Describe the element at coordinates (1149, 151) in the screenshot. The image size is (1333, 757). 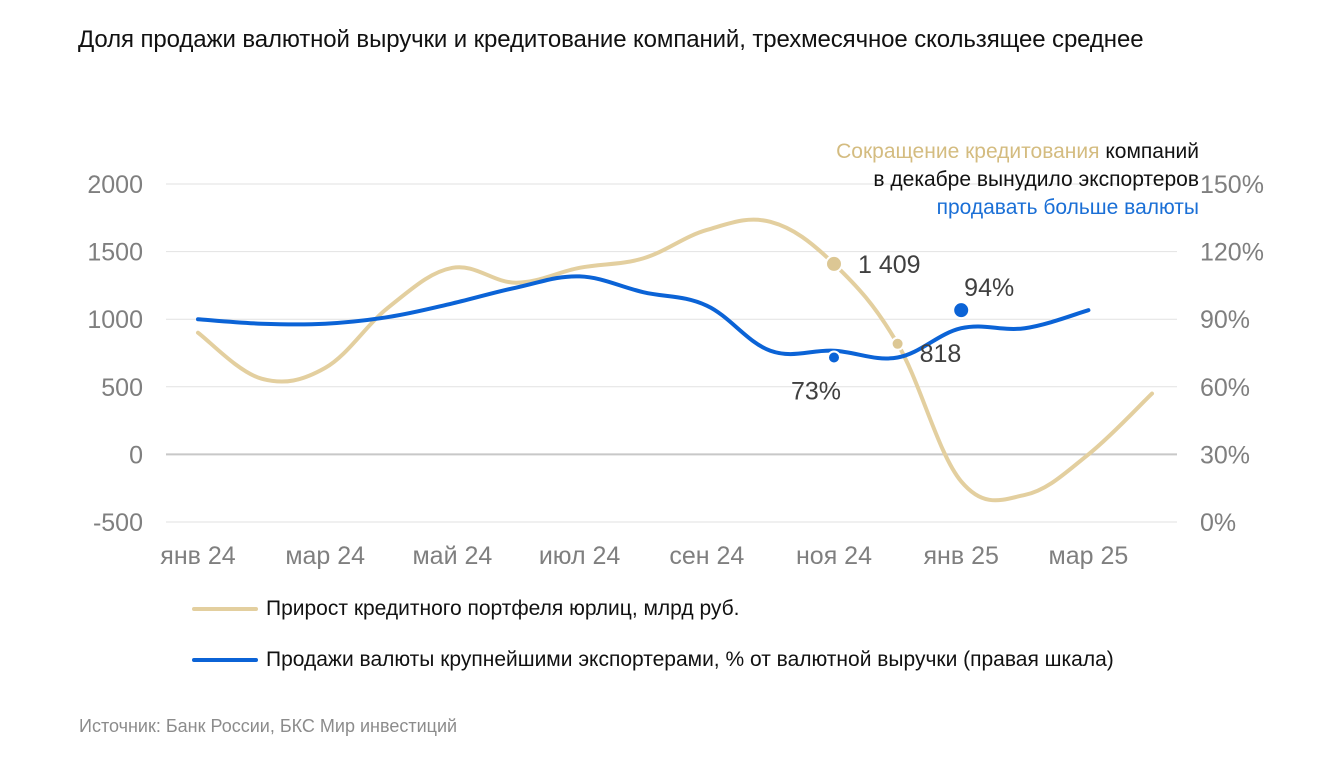
I see `annotation-line1-rest: компаний` at that location.